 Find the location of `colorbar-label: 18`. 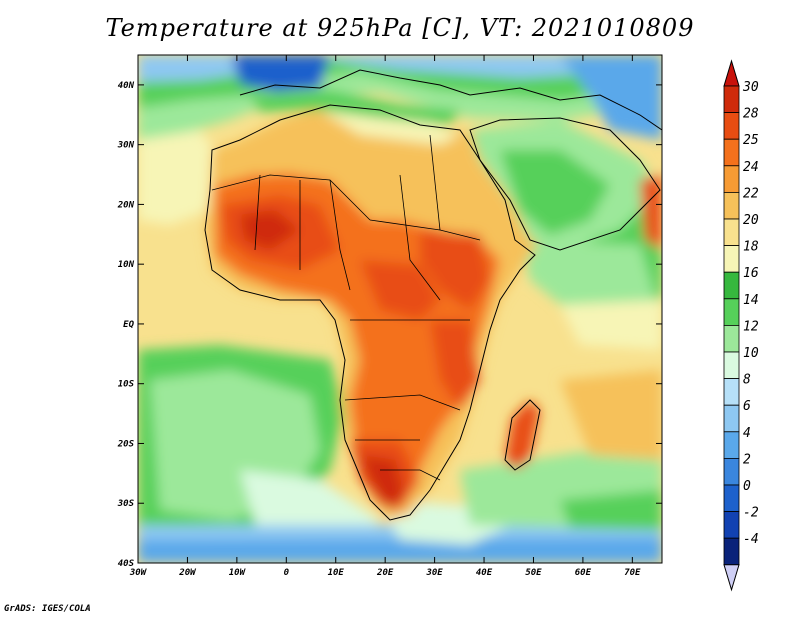

colorbar-label: 18 is located at coordinates (751, 247).